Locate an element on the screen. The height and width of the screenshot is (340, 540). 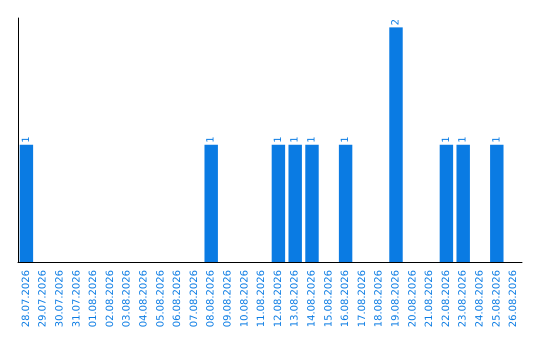
x-tick-label: 23.08.2026 is located at coordinates (463, 299).